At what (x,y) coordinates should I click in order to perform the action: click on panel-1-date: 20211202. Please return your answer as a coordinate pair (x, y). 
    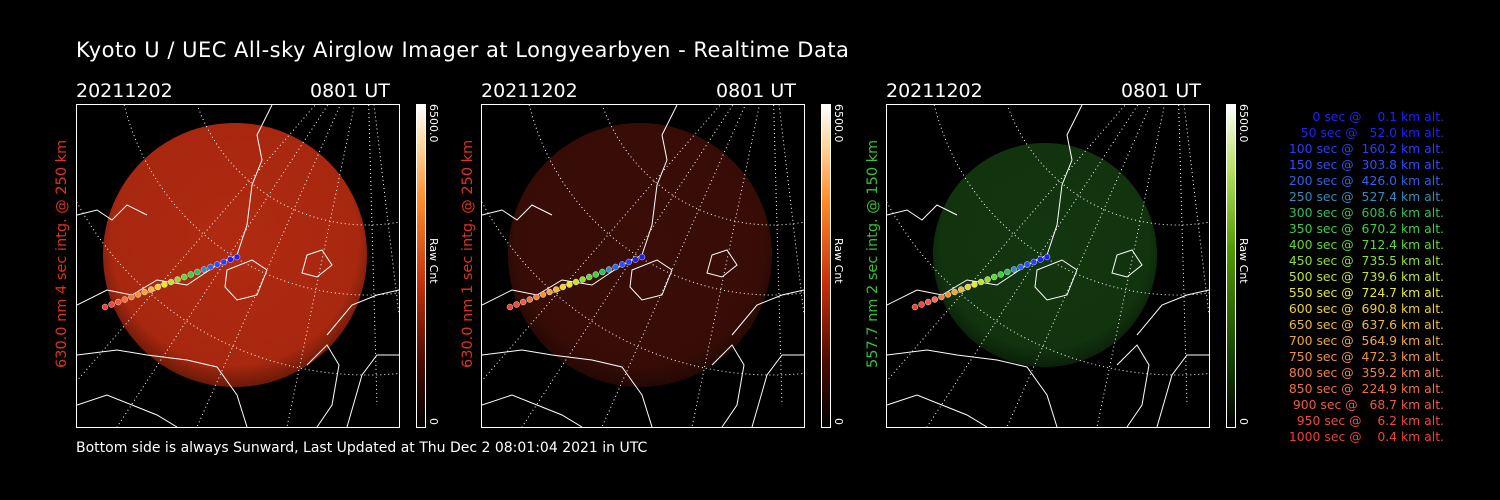
    Looking at the image, I should click on (124, 91).